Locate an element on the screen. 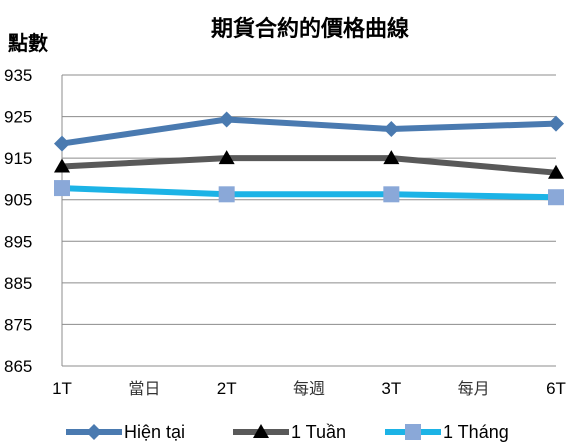 The height and width of the screenshot is (446, 569). y-tick-label: 865 is located at coordinates (18, 366).